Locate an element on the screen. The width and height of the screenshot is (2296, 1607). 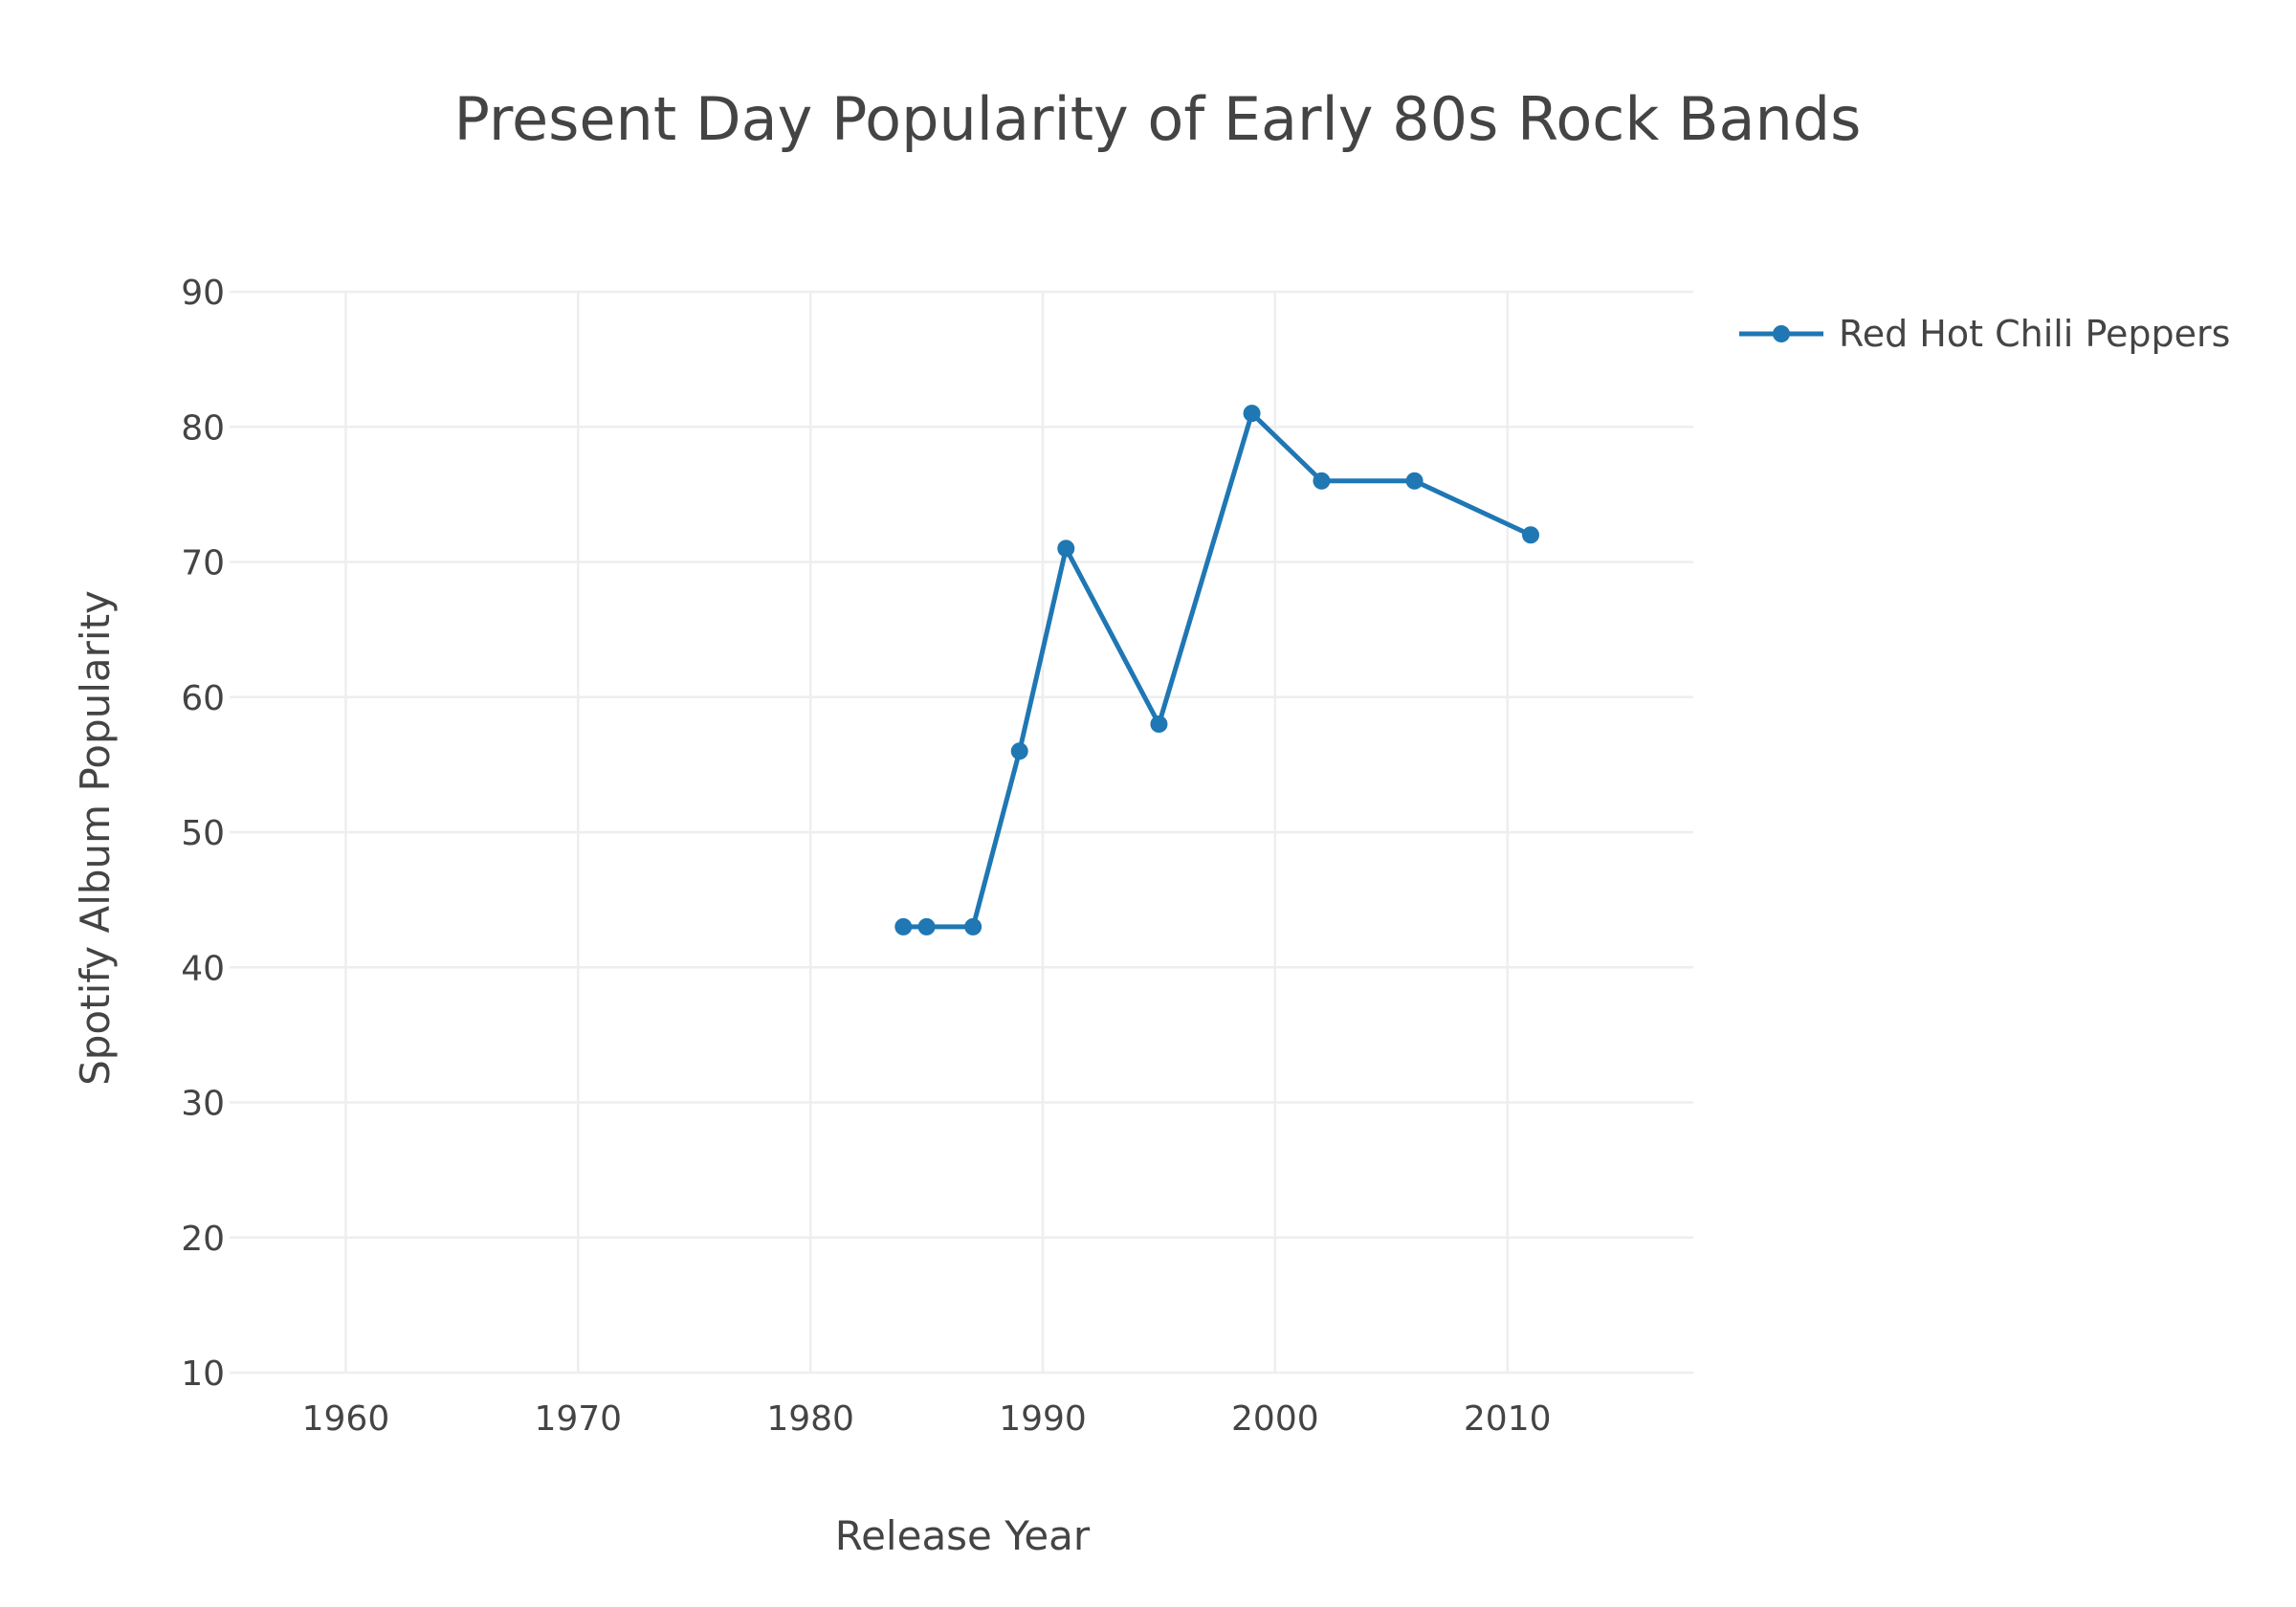
x-tick-label: 2000 is located at coordinates (1275, 1419).